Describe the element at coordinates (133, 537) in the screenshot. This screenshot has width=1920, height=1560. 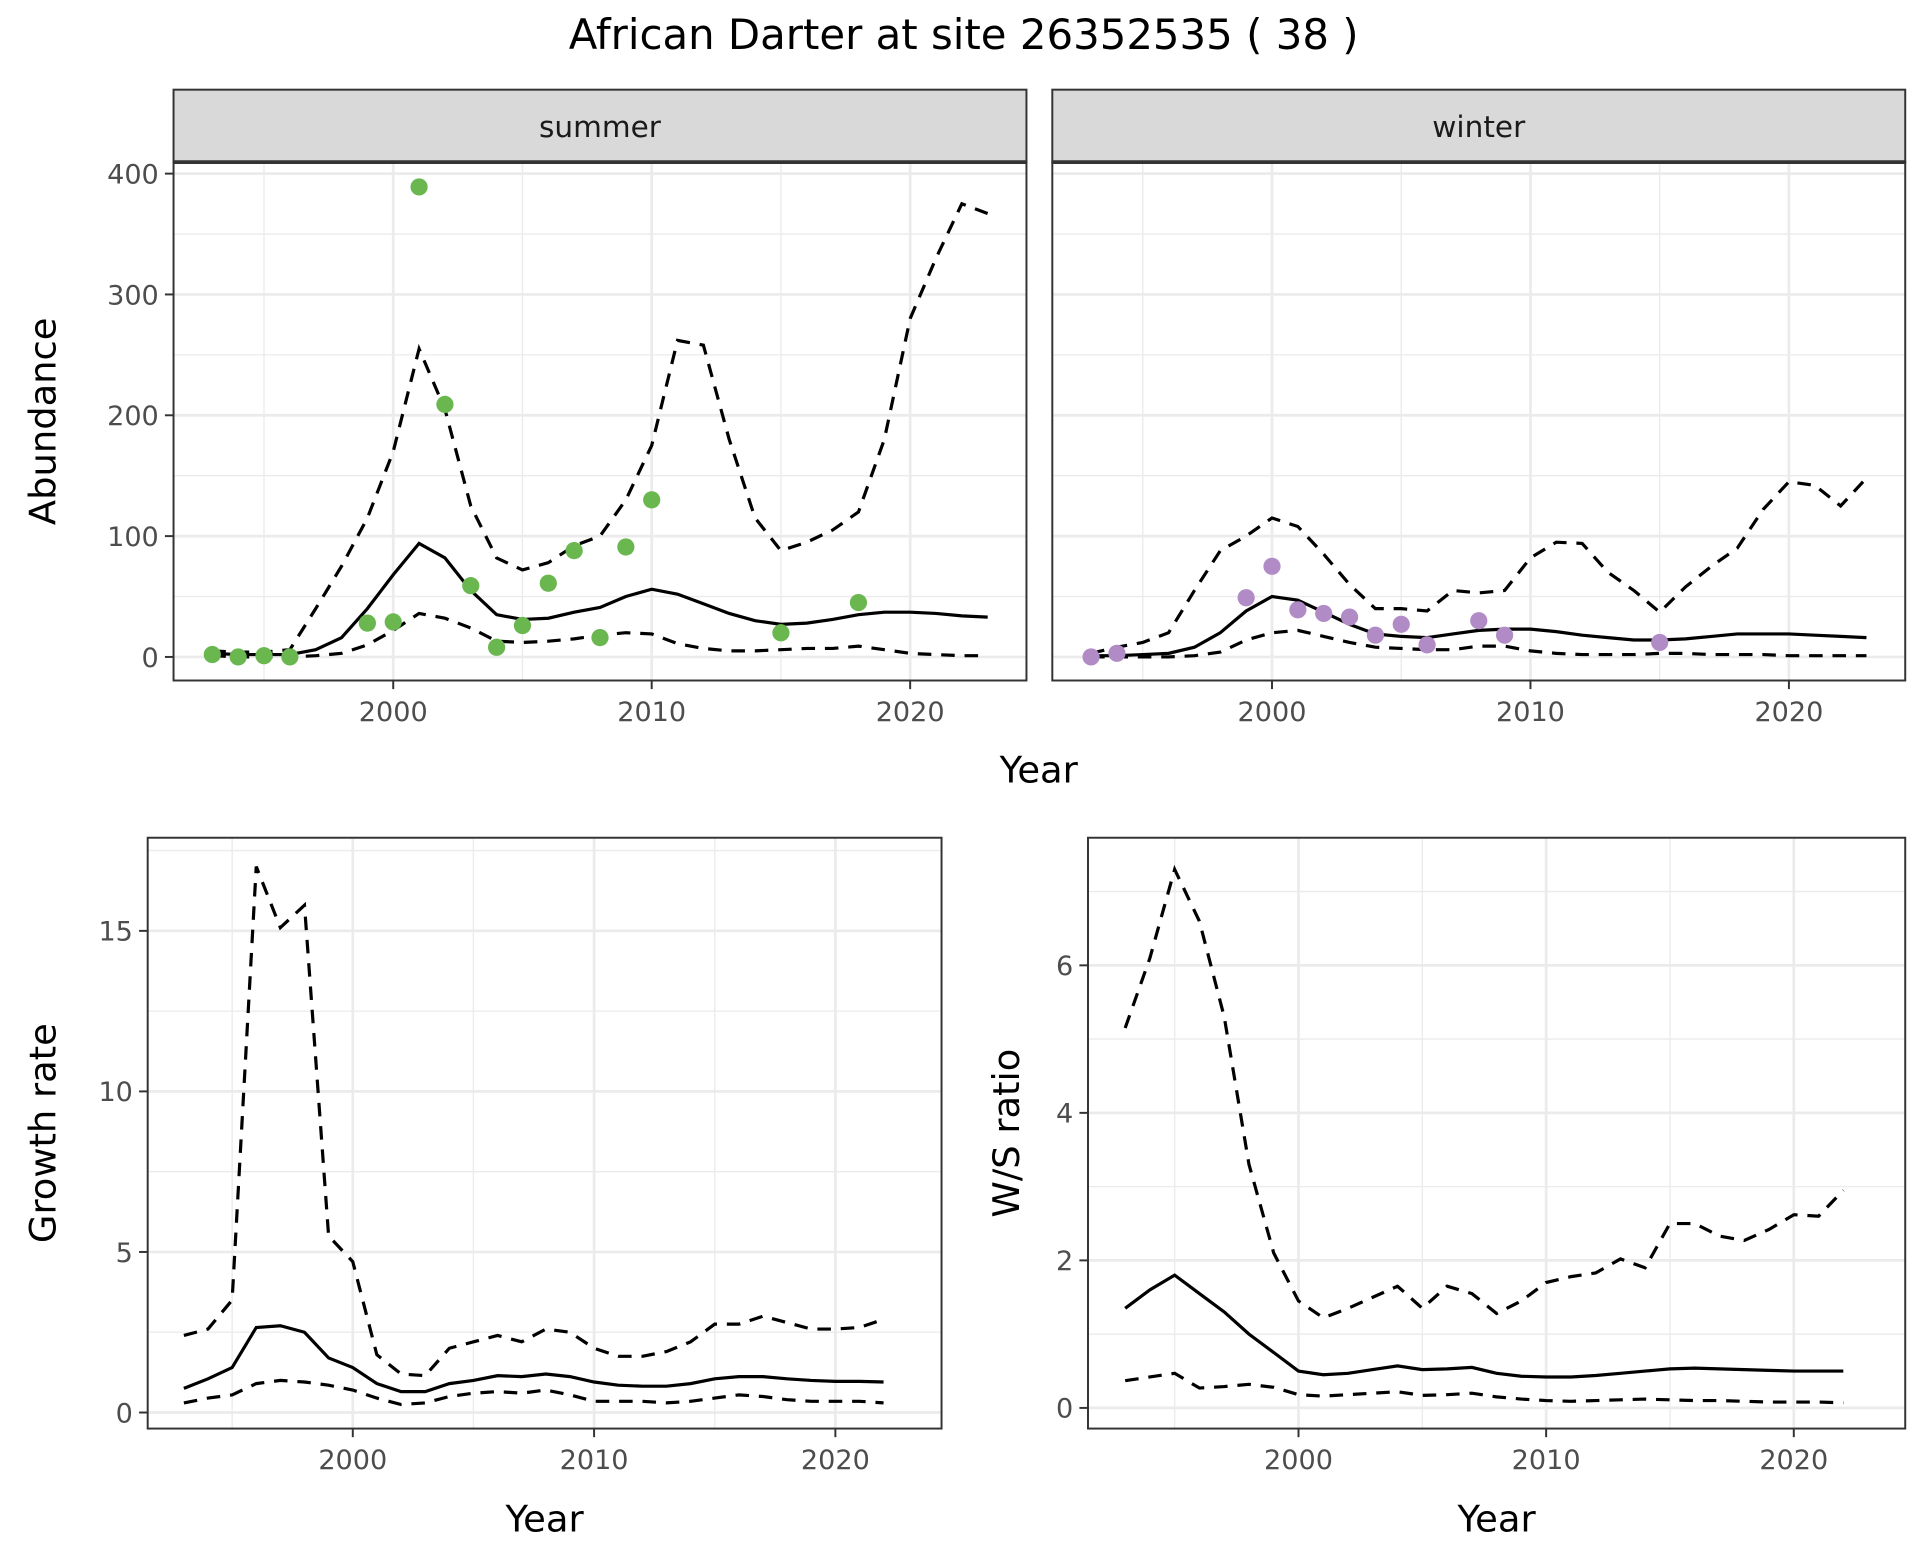
I see `y-tick-label: 100` at that location.